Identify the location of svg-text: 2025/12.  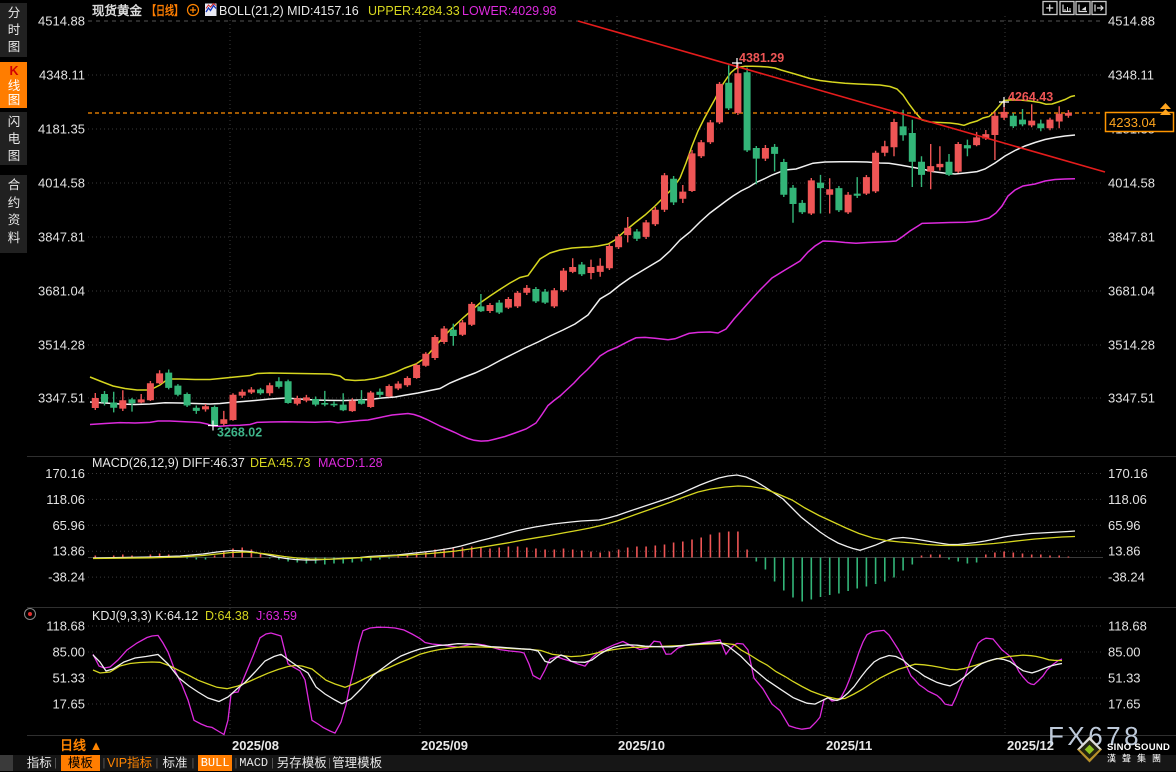
(1030, 745).